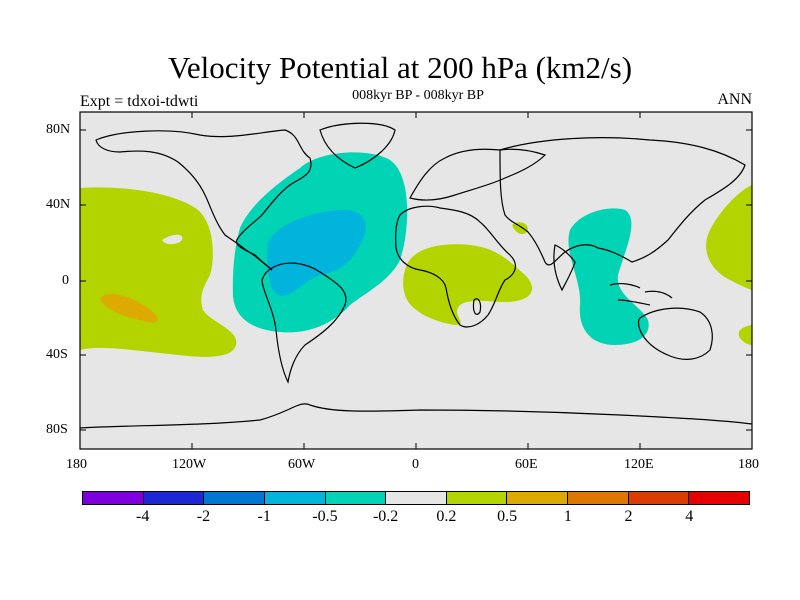 Image resolution: width=800 pixels, height=600 pixels. What do you see at coordinates (564, 268) in the screenshot?
I see `india-coast` at bounding box center [564, 268].